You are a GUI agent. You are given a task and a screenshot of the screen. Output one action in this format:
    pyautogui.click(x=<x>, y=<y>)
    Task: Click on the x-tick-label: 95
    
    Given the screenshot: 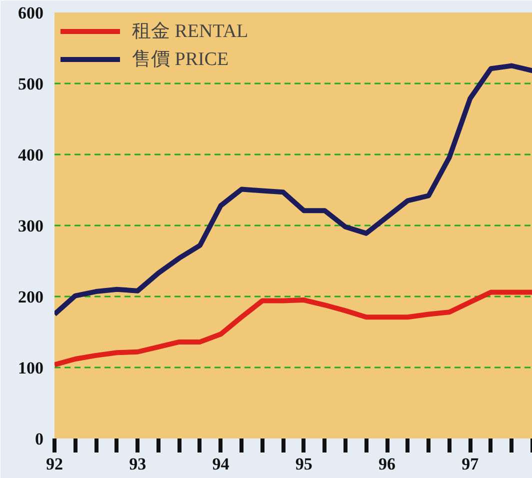 What is the action you would take?
    pyautogui.click(x=303, y=464)
    